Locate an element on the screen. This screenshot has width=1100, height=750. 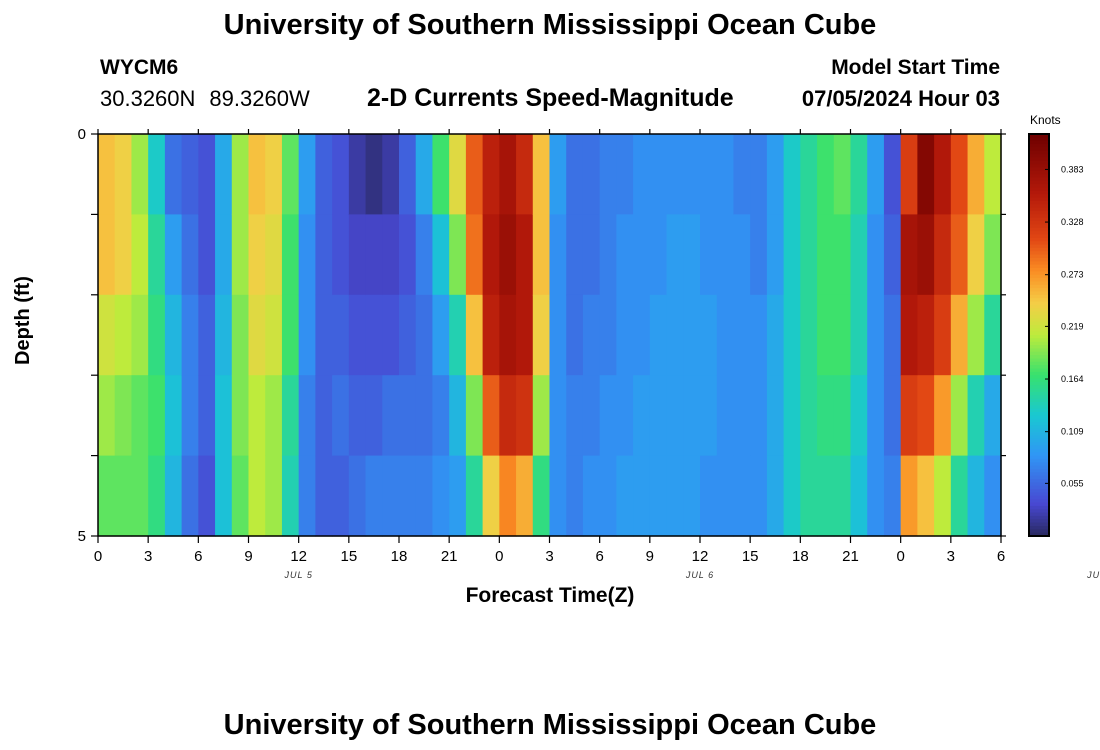
colorbar-unit: Knots is located at coordinates (1045, 120).